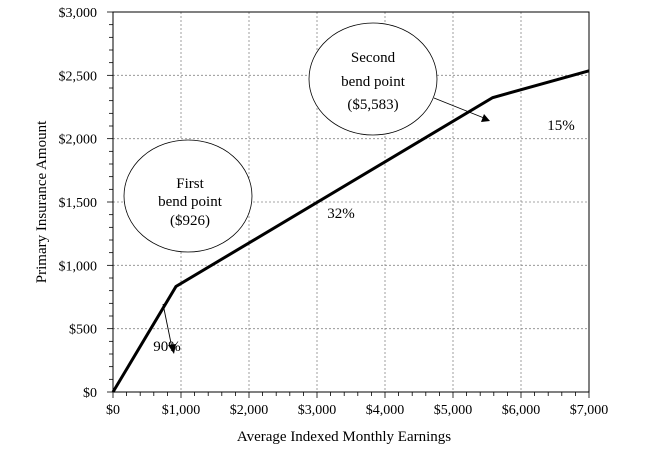 The image size is (648, 461). I want to click on first-bend-line3: ($926), so click(190, 221).